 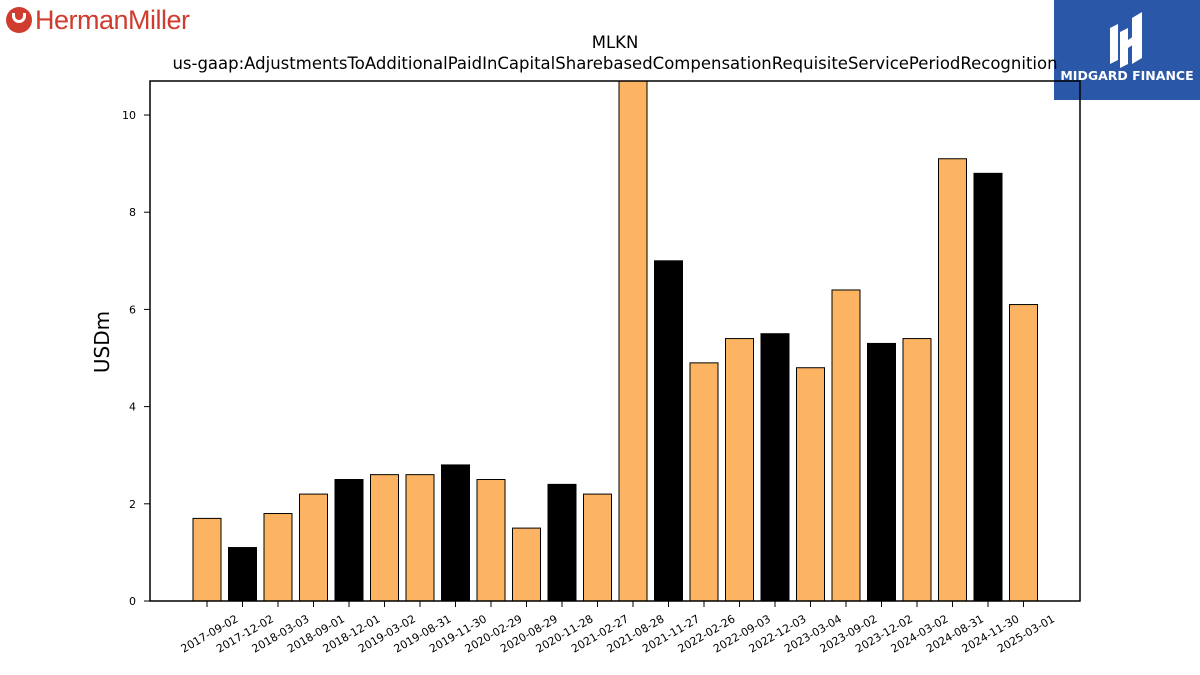 I want to click on y-tick-label: 6, so click(x=132, y=309).